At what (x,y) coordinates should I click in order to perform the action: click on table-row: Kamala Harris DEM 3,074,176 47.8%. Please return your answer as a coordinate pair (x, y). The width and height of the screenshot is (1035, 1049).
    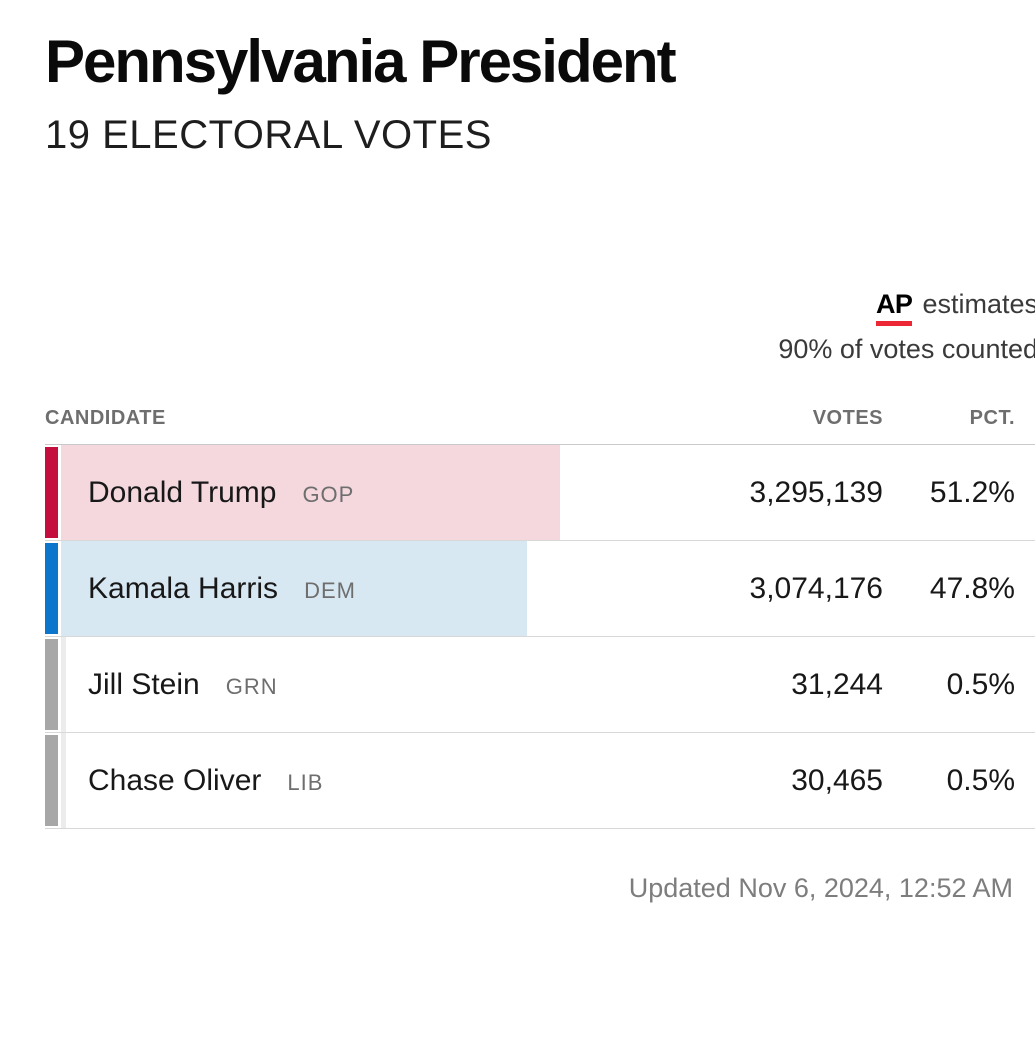
    Looking at the image, I should click on (540, 589).